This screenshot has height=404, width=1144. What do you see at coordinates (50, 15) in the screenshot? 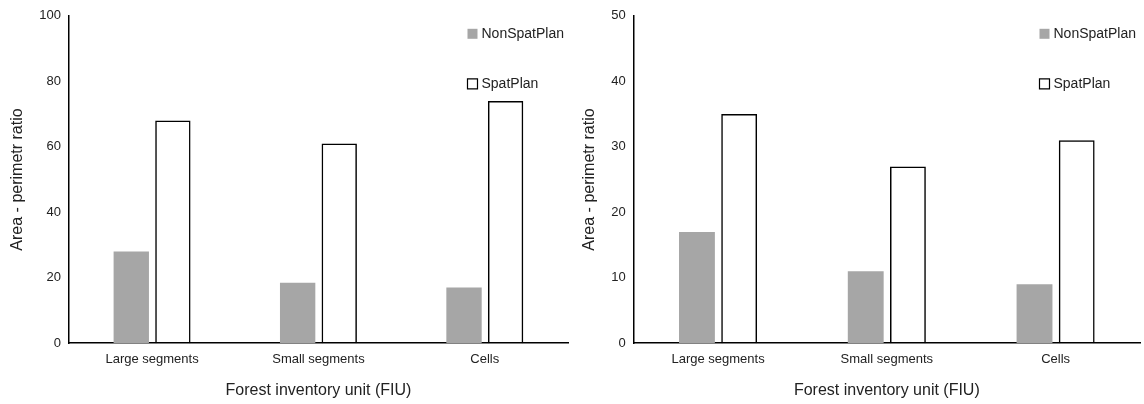
I see `y-tick-label: 100` at bounding box center [50, 15].